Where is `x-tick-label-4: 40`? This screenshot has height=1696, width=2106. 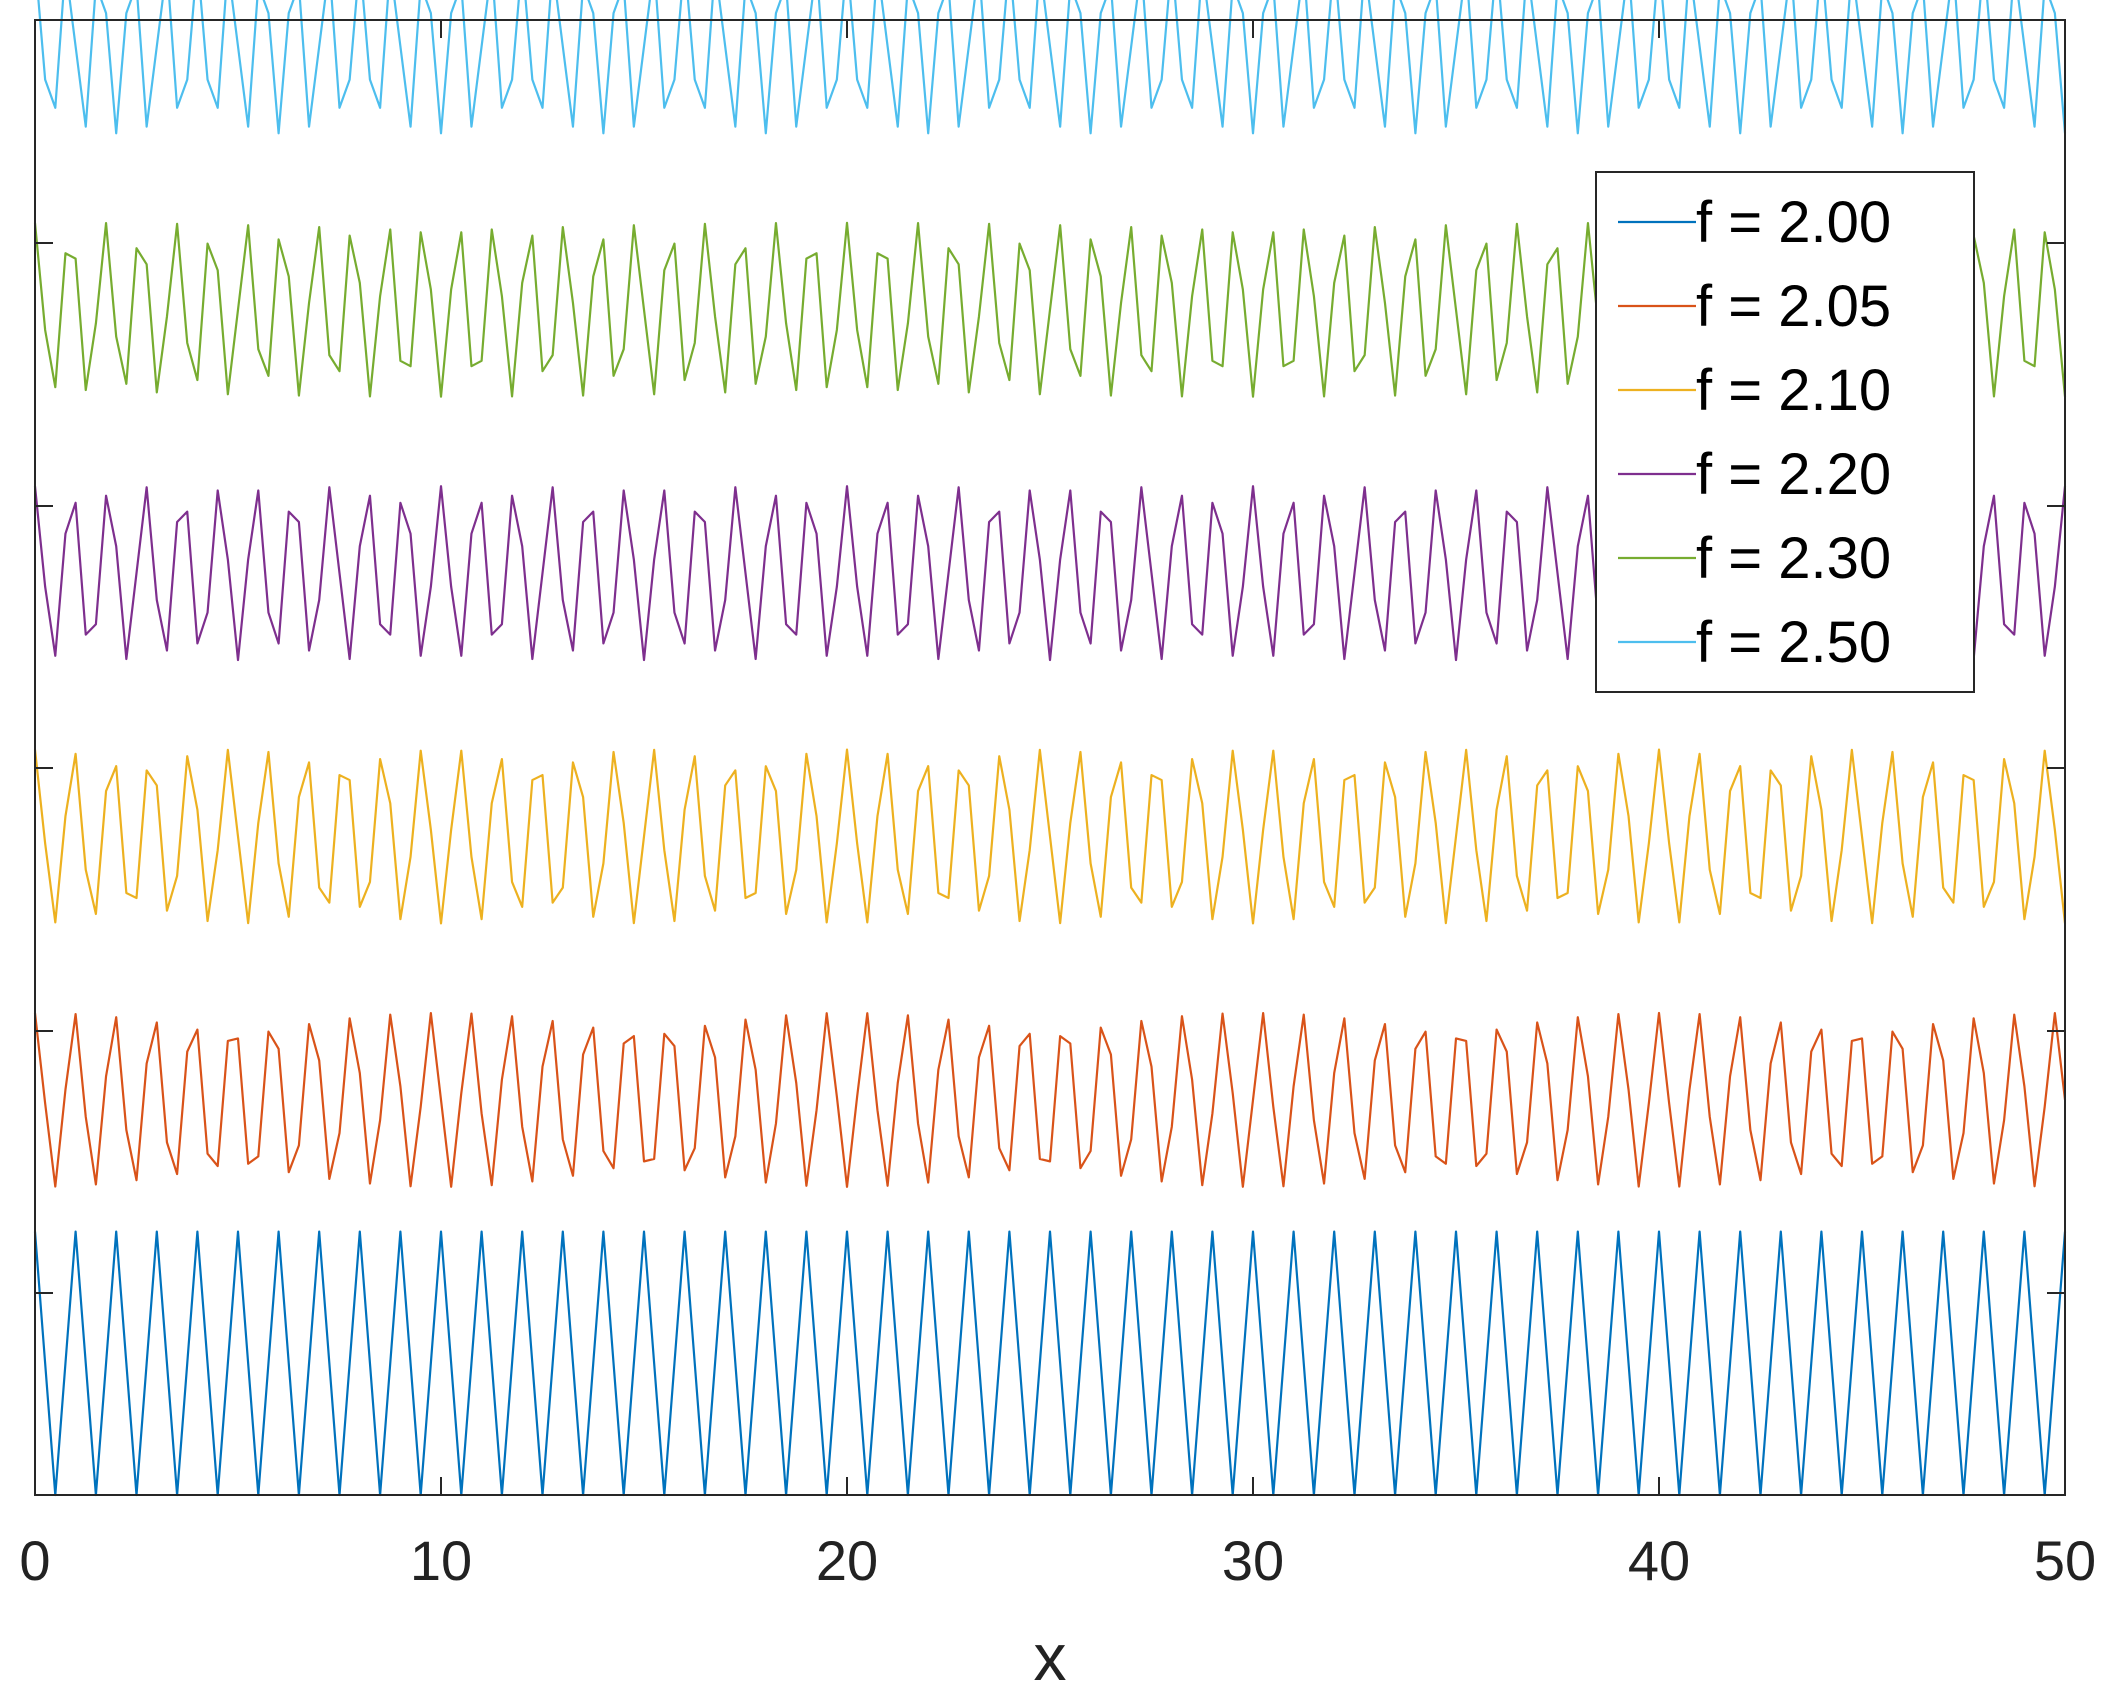
x-tick-label-4: 40 is located at coordinates (1659, 1560).